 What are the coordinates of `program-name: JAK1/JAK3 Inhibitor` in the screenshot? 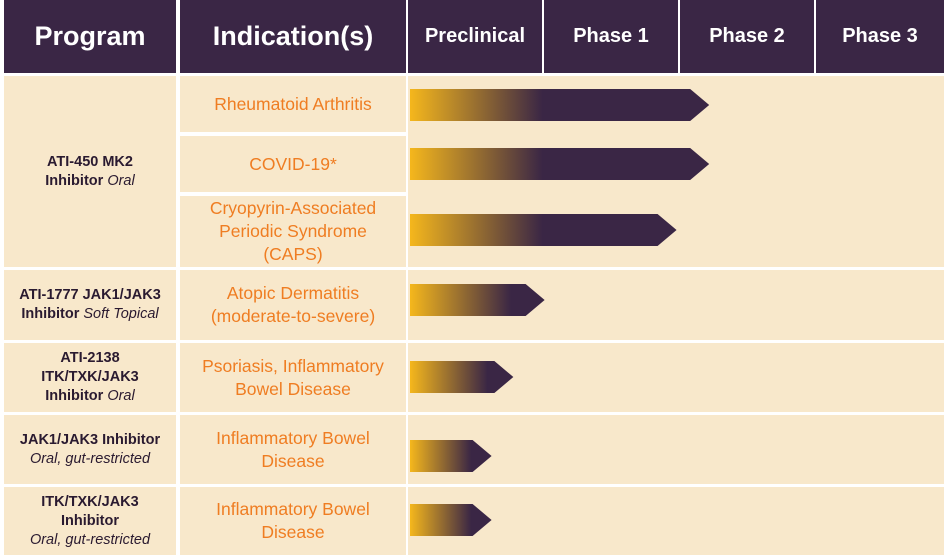 It's located at (90, 439).